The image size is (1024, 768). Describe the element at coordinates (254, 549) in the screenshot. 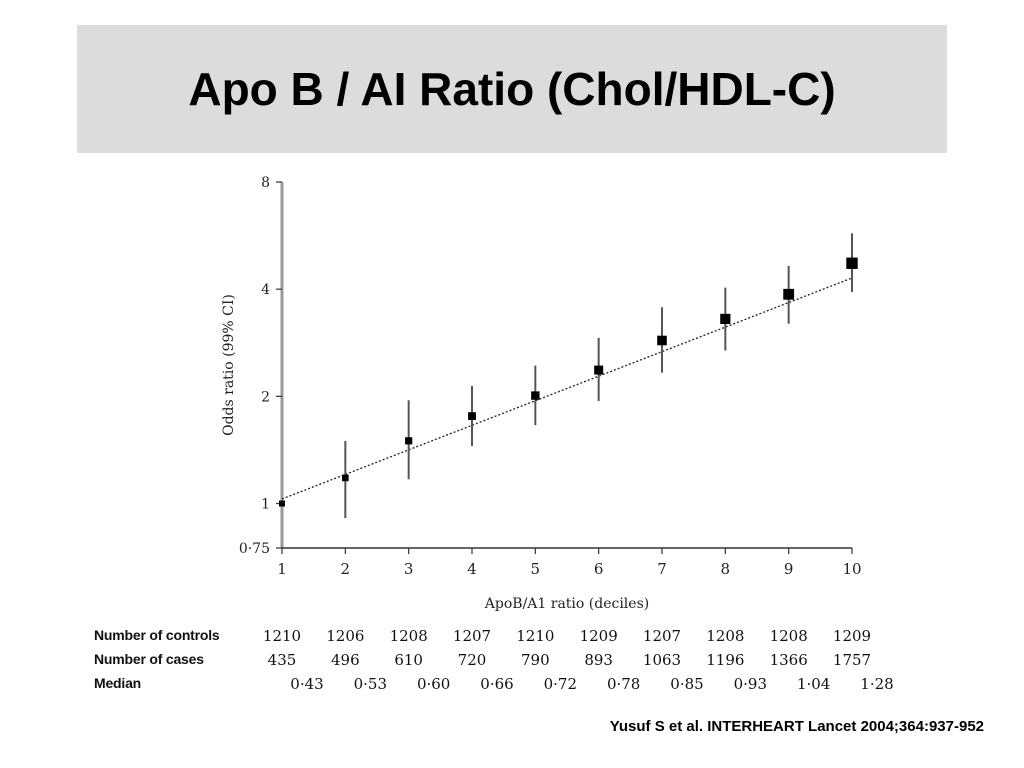

I see `y-tick-label: 0·75` at that location.